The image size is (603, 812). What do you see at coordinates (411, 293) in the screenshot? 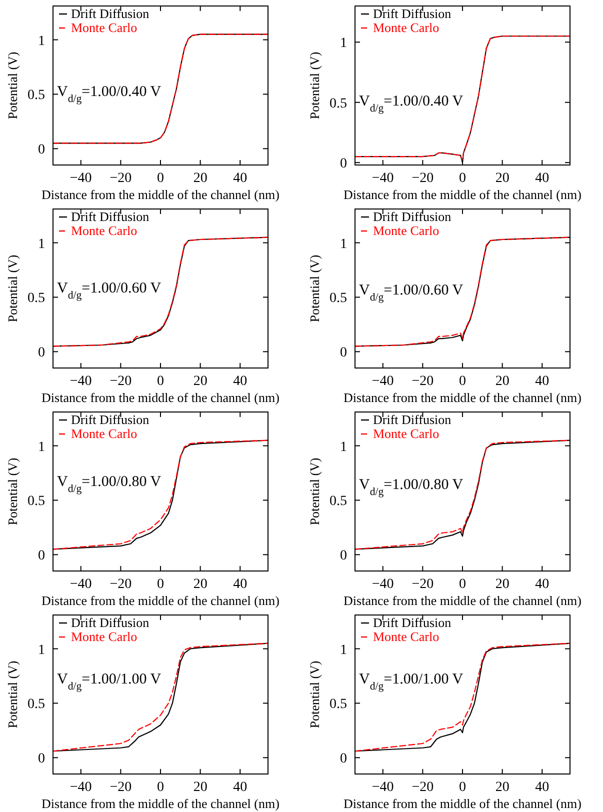
I see `annotation: V$_{d/g}$=1.00/0.60 V` at bounding box center [411, 293].